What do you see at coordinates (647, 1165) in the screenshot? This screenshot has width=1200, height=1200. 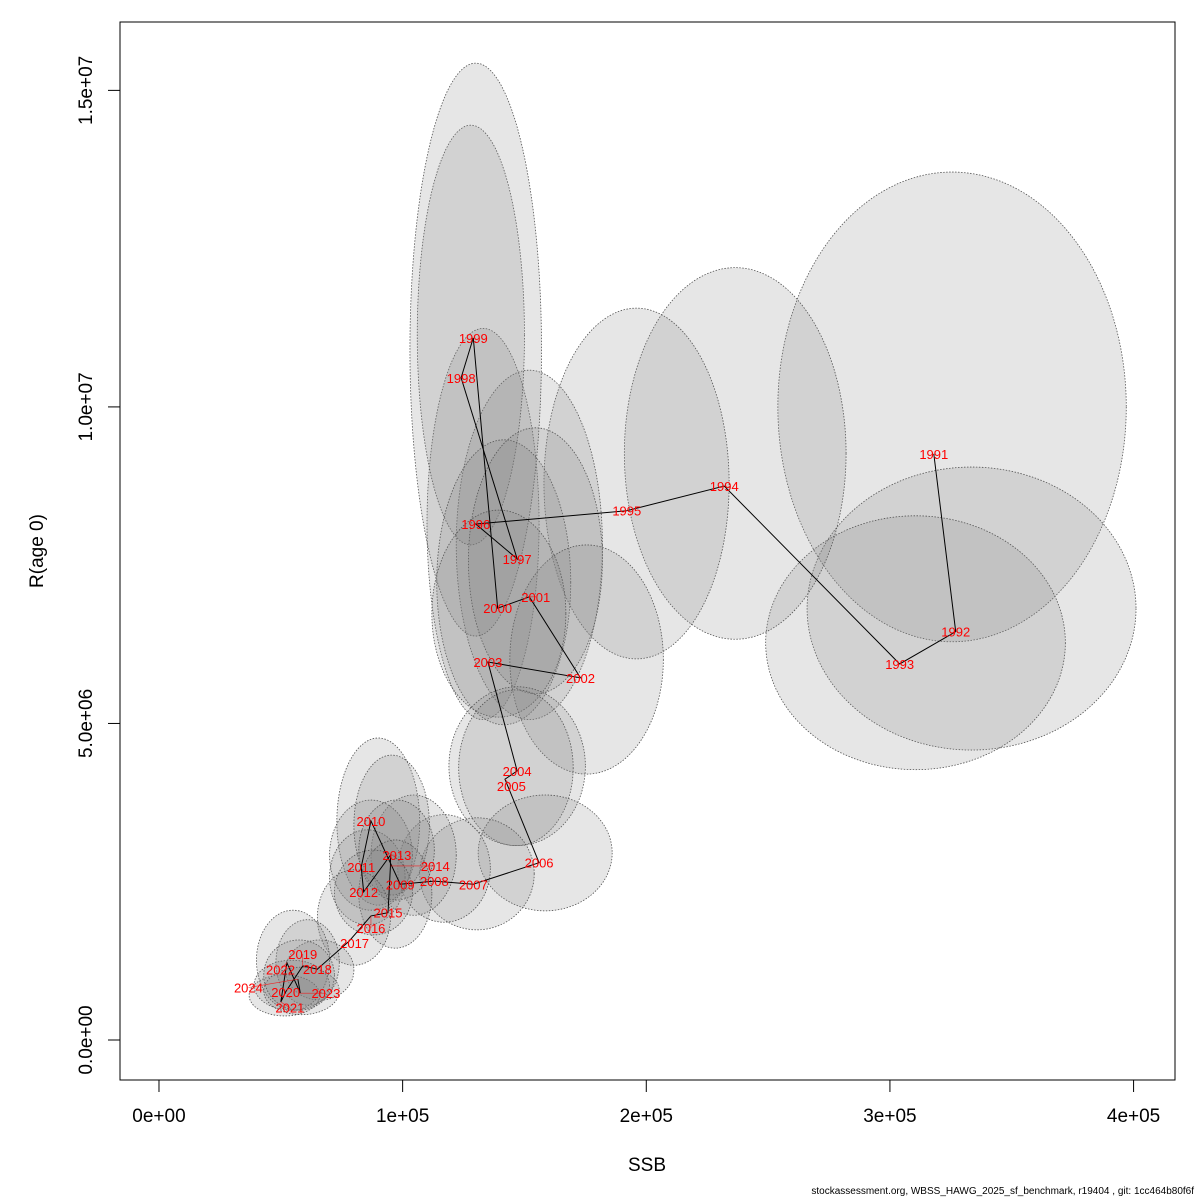 I see `x-axis-label: SSB` at bounding box center [647, 1165].